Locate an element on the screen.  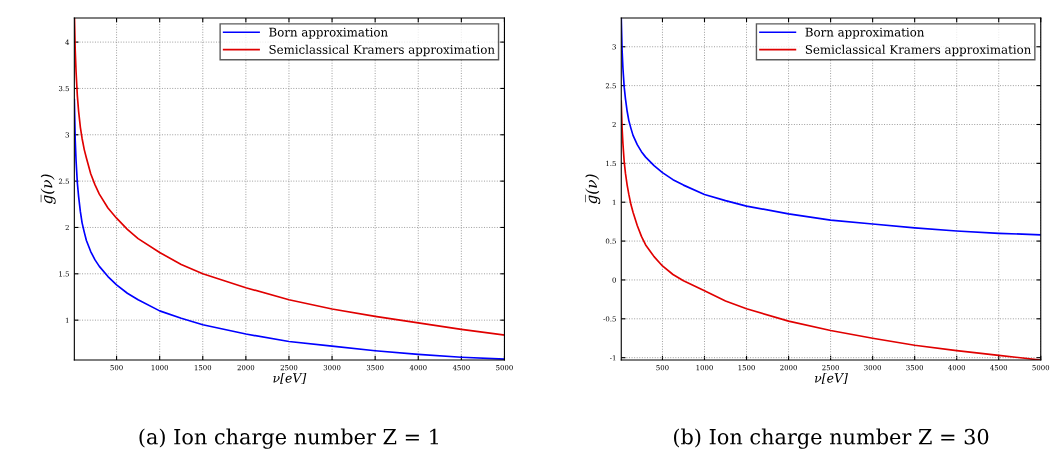
text: (b) Ion charge number Z = 30 is located at coordinates (831, 438).